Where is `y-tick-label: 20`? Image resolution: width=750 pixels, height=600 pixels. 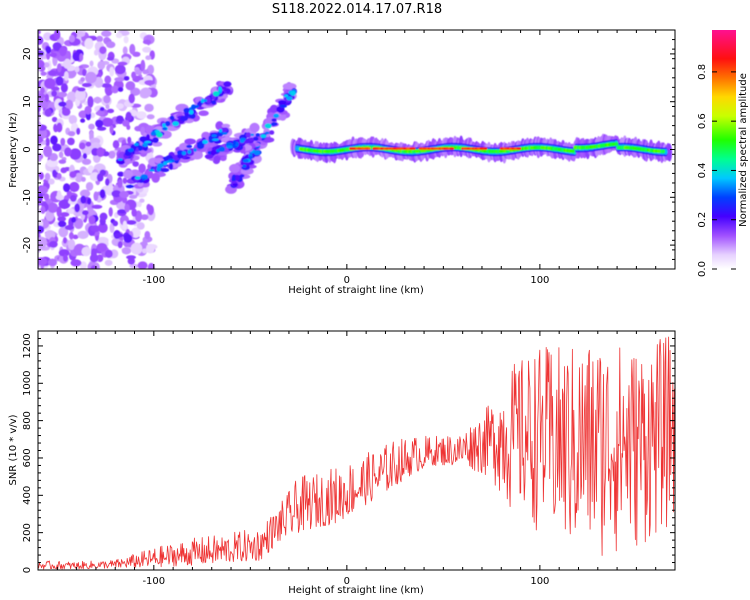
y-tick-label: 20 is located at coordinates (27, 54).